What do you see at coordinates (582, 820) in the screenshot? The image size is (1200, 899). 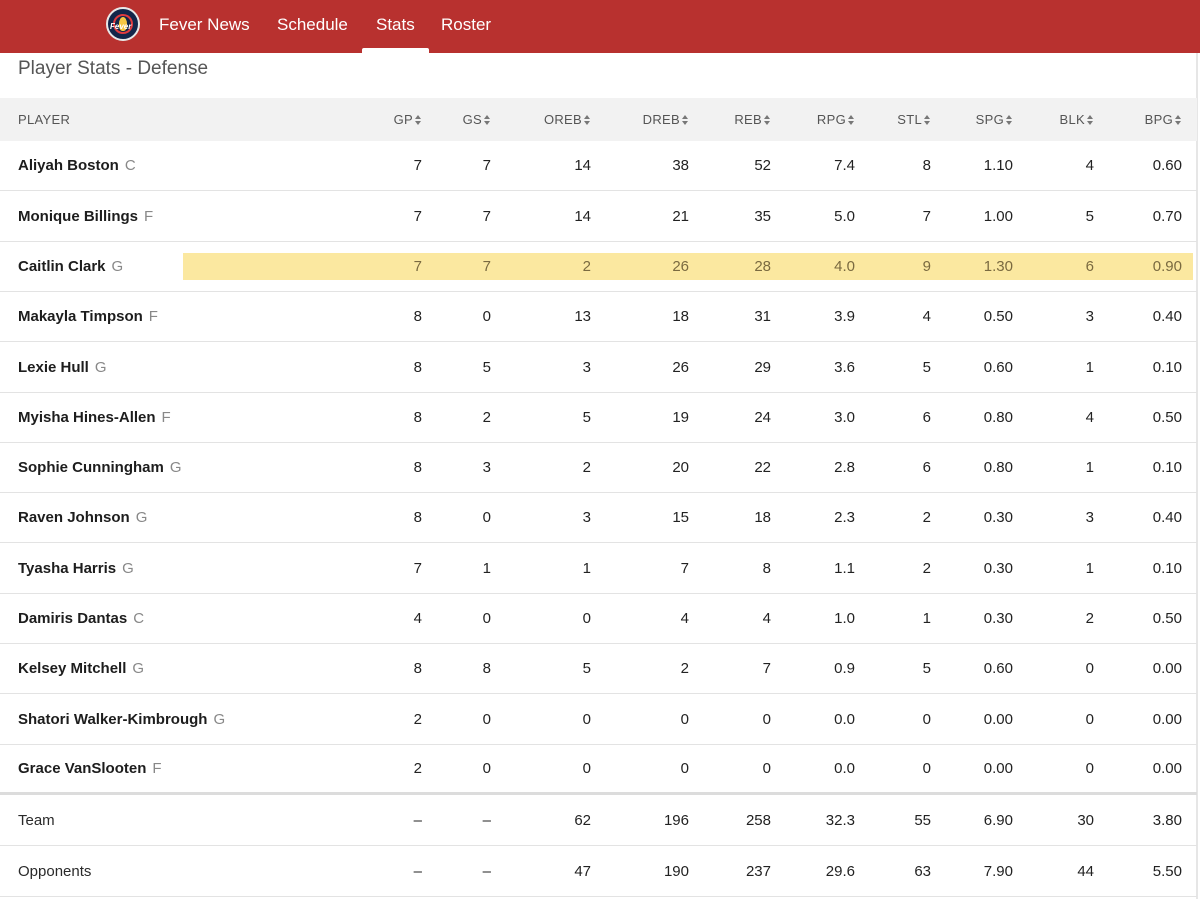 I see `stat-oreb: 62` at bounding box center [582, 820].